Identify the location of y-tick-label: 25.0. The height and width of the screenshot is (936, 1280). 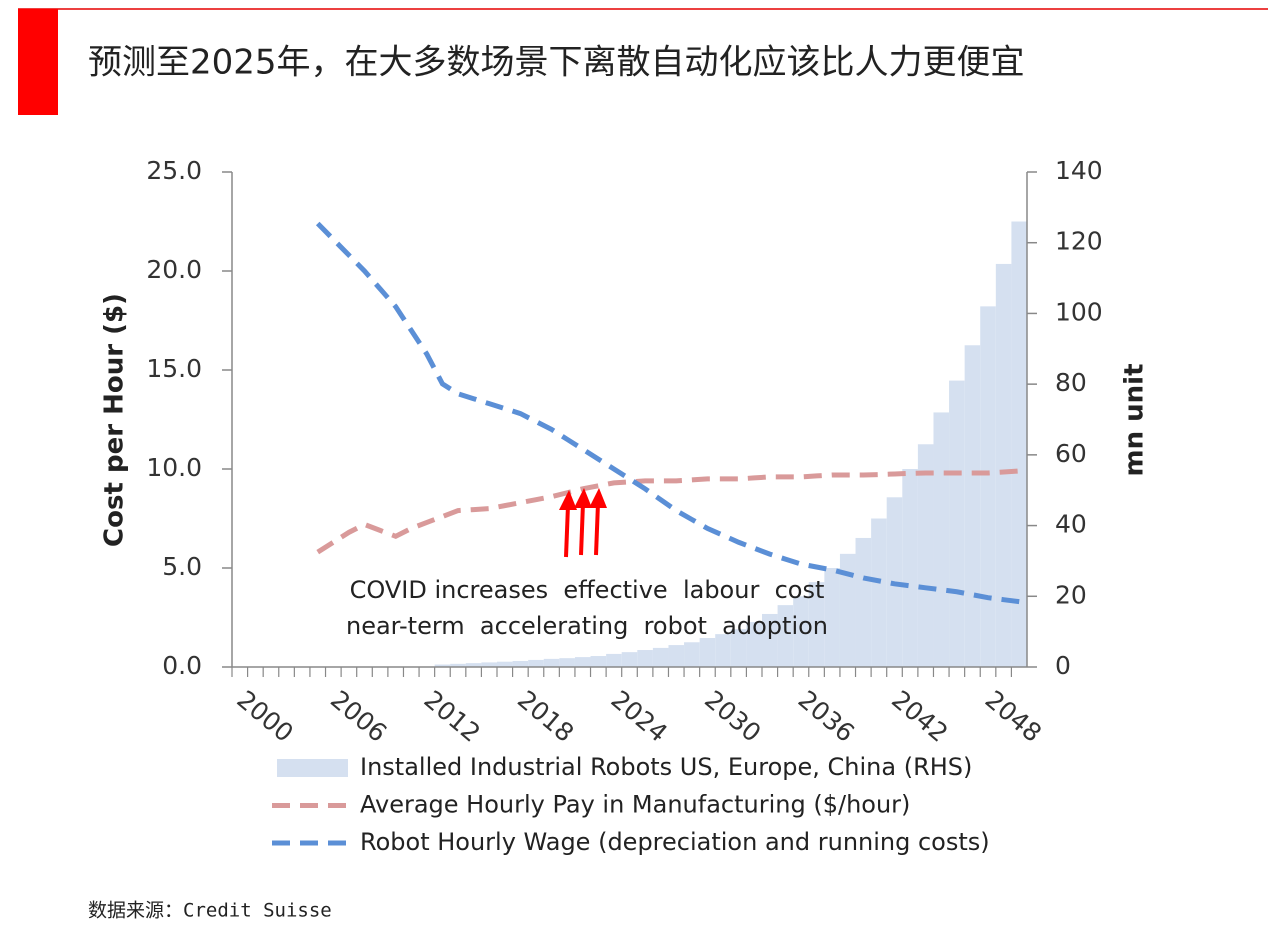
(174, 170).